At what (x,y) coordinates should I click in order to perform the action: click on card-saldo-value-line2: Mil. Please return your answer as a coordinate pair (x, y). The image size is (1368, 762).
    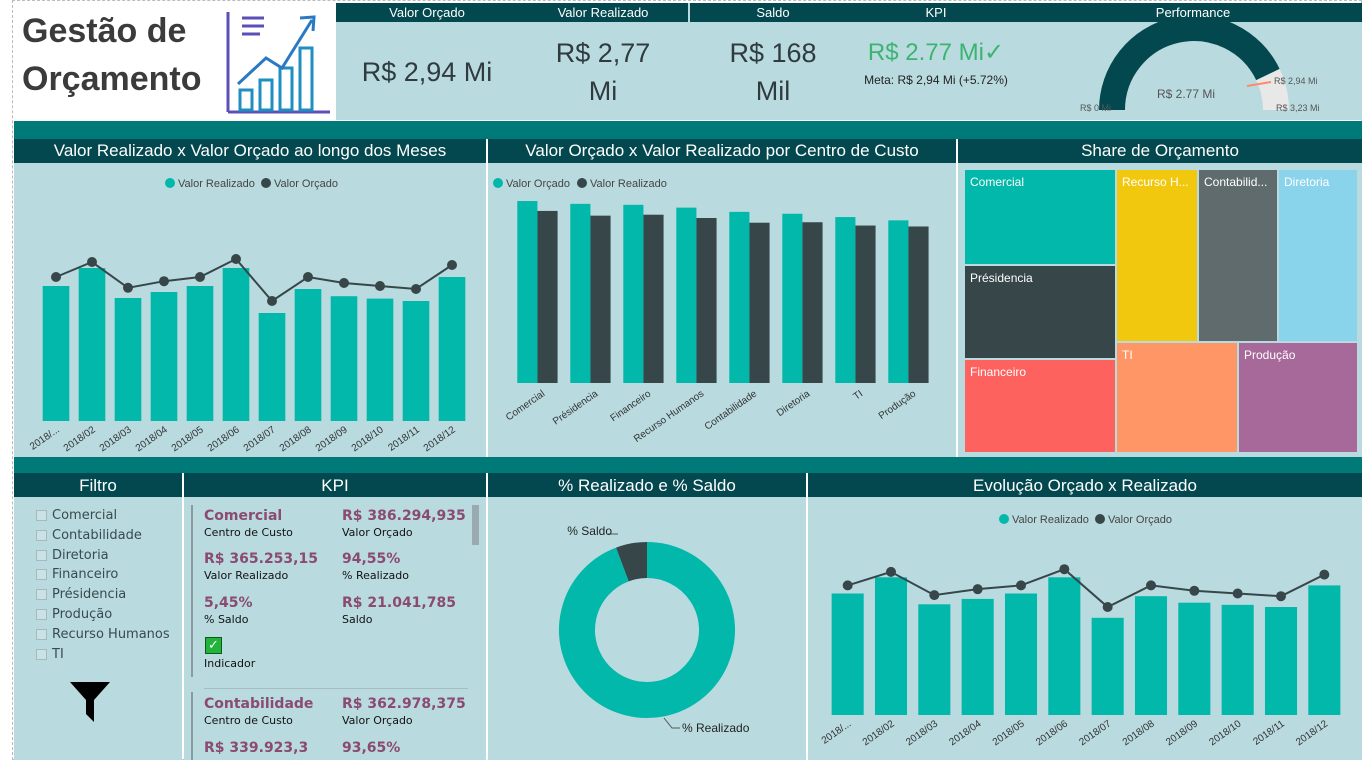
    Looking at the image, I should click on (773, 91).